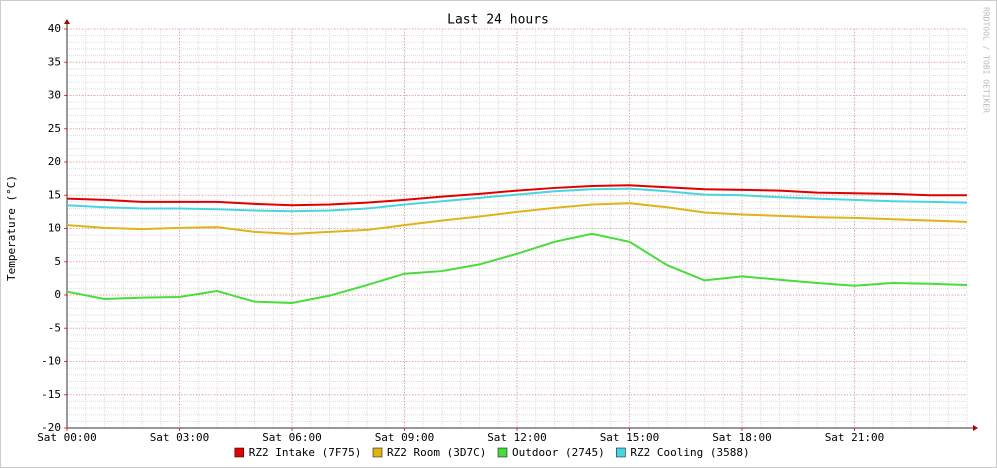 The image size is (997, 468). Describe the element at coordinates (558, 452) in the screenshot. I see `legend-label: Outdoor (2745)` at that location.